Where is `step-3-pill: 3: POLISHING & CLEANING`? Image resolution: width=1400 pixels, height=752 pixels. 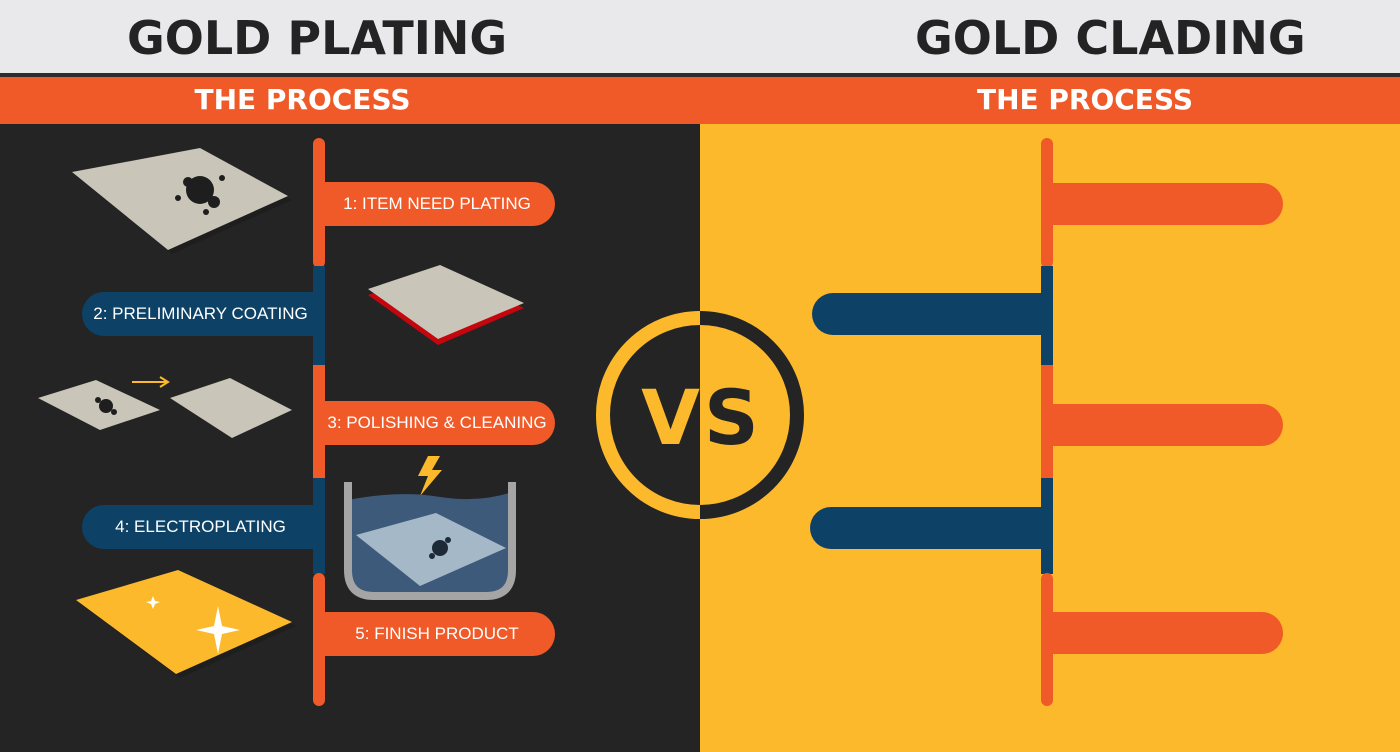 step-3-pill: 3: POLISHING & CLEANING is located at coordinates (437, 423).